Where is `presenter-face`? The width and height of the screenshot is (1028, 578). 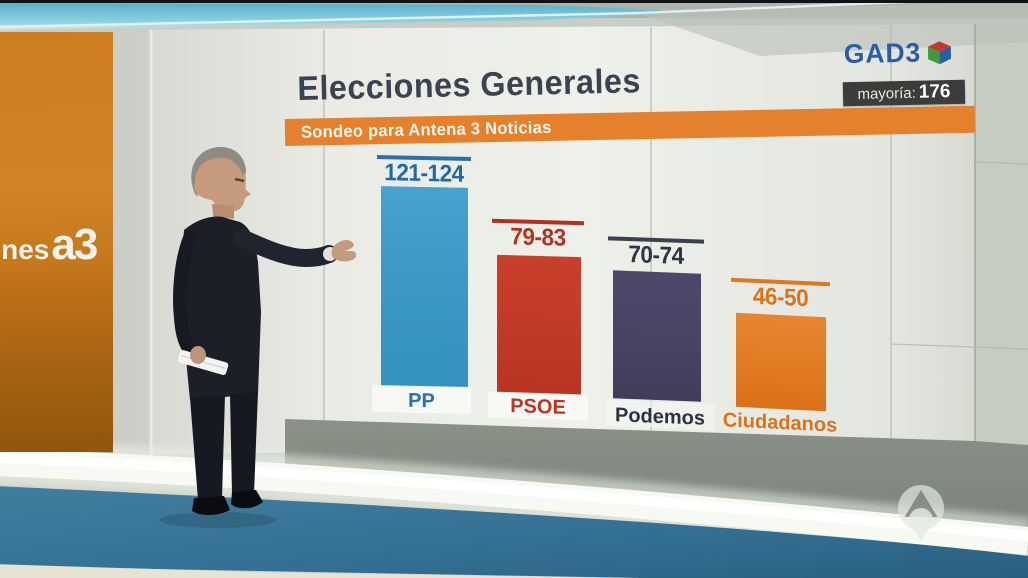
presenter-face is located at coordinates (222, 182).